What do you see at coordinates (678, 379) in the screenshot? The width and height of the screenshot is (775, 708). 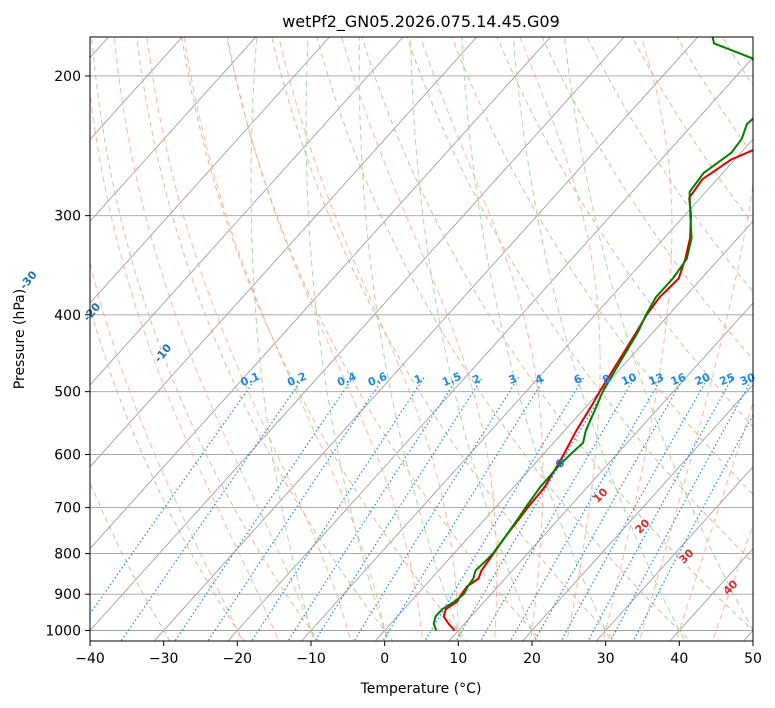 I see `mixing-ratio-label: 16` at bounding box center [678, 379].